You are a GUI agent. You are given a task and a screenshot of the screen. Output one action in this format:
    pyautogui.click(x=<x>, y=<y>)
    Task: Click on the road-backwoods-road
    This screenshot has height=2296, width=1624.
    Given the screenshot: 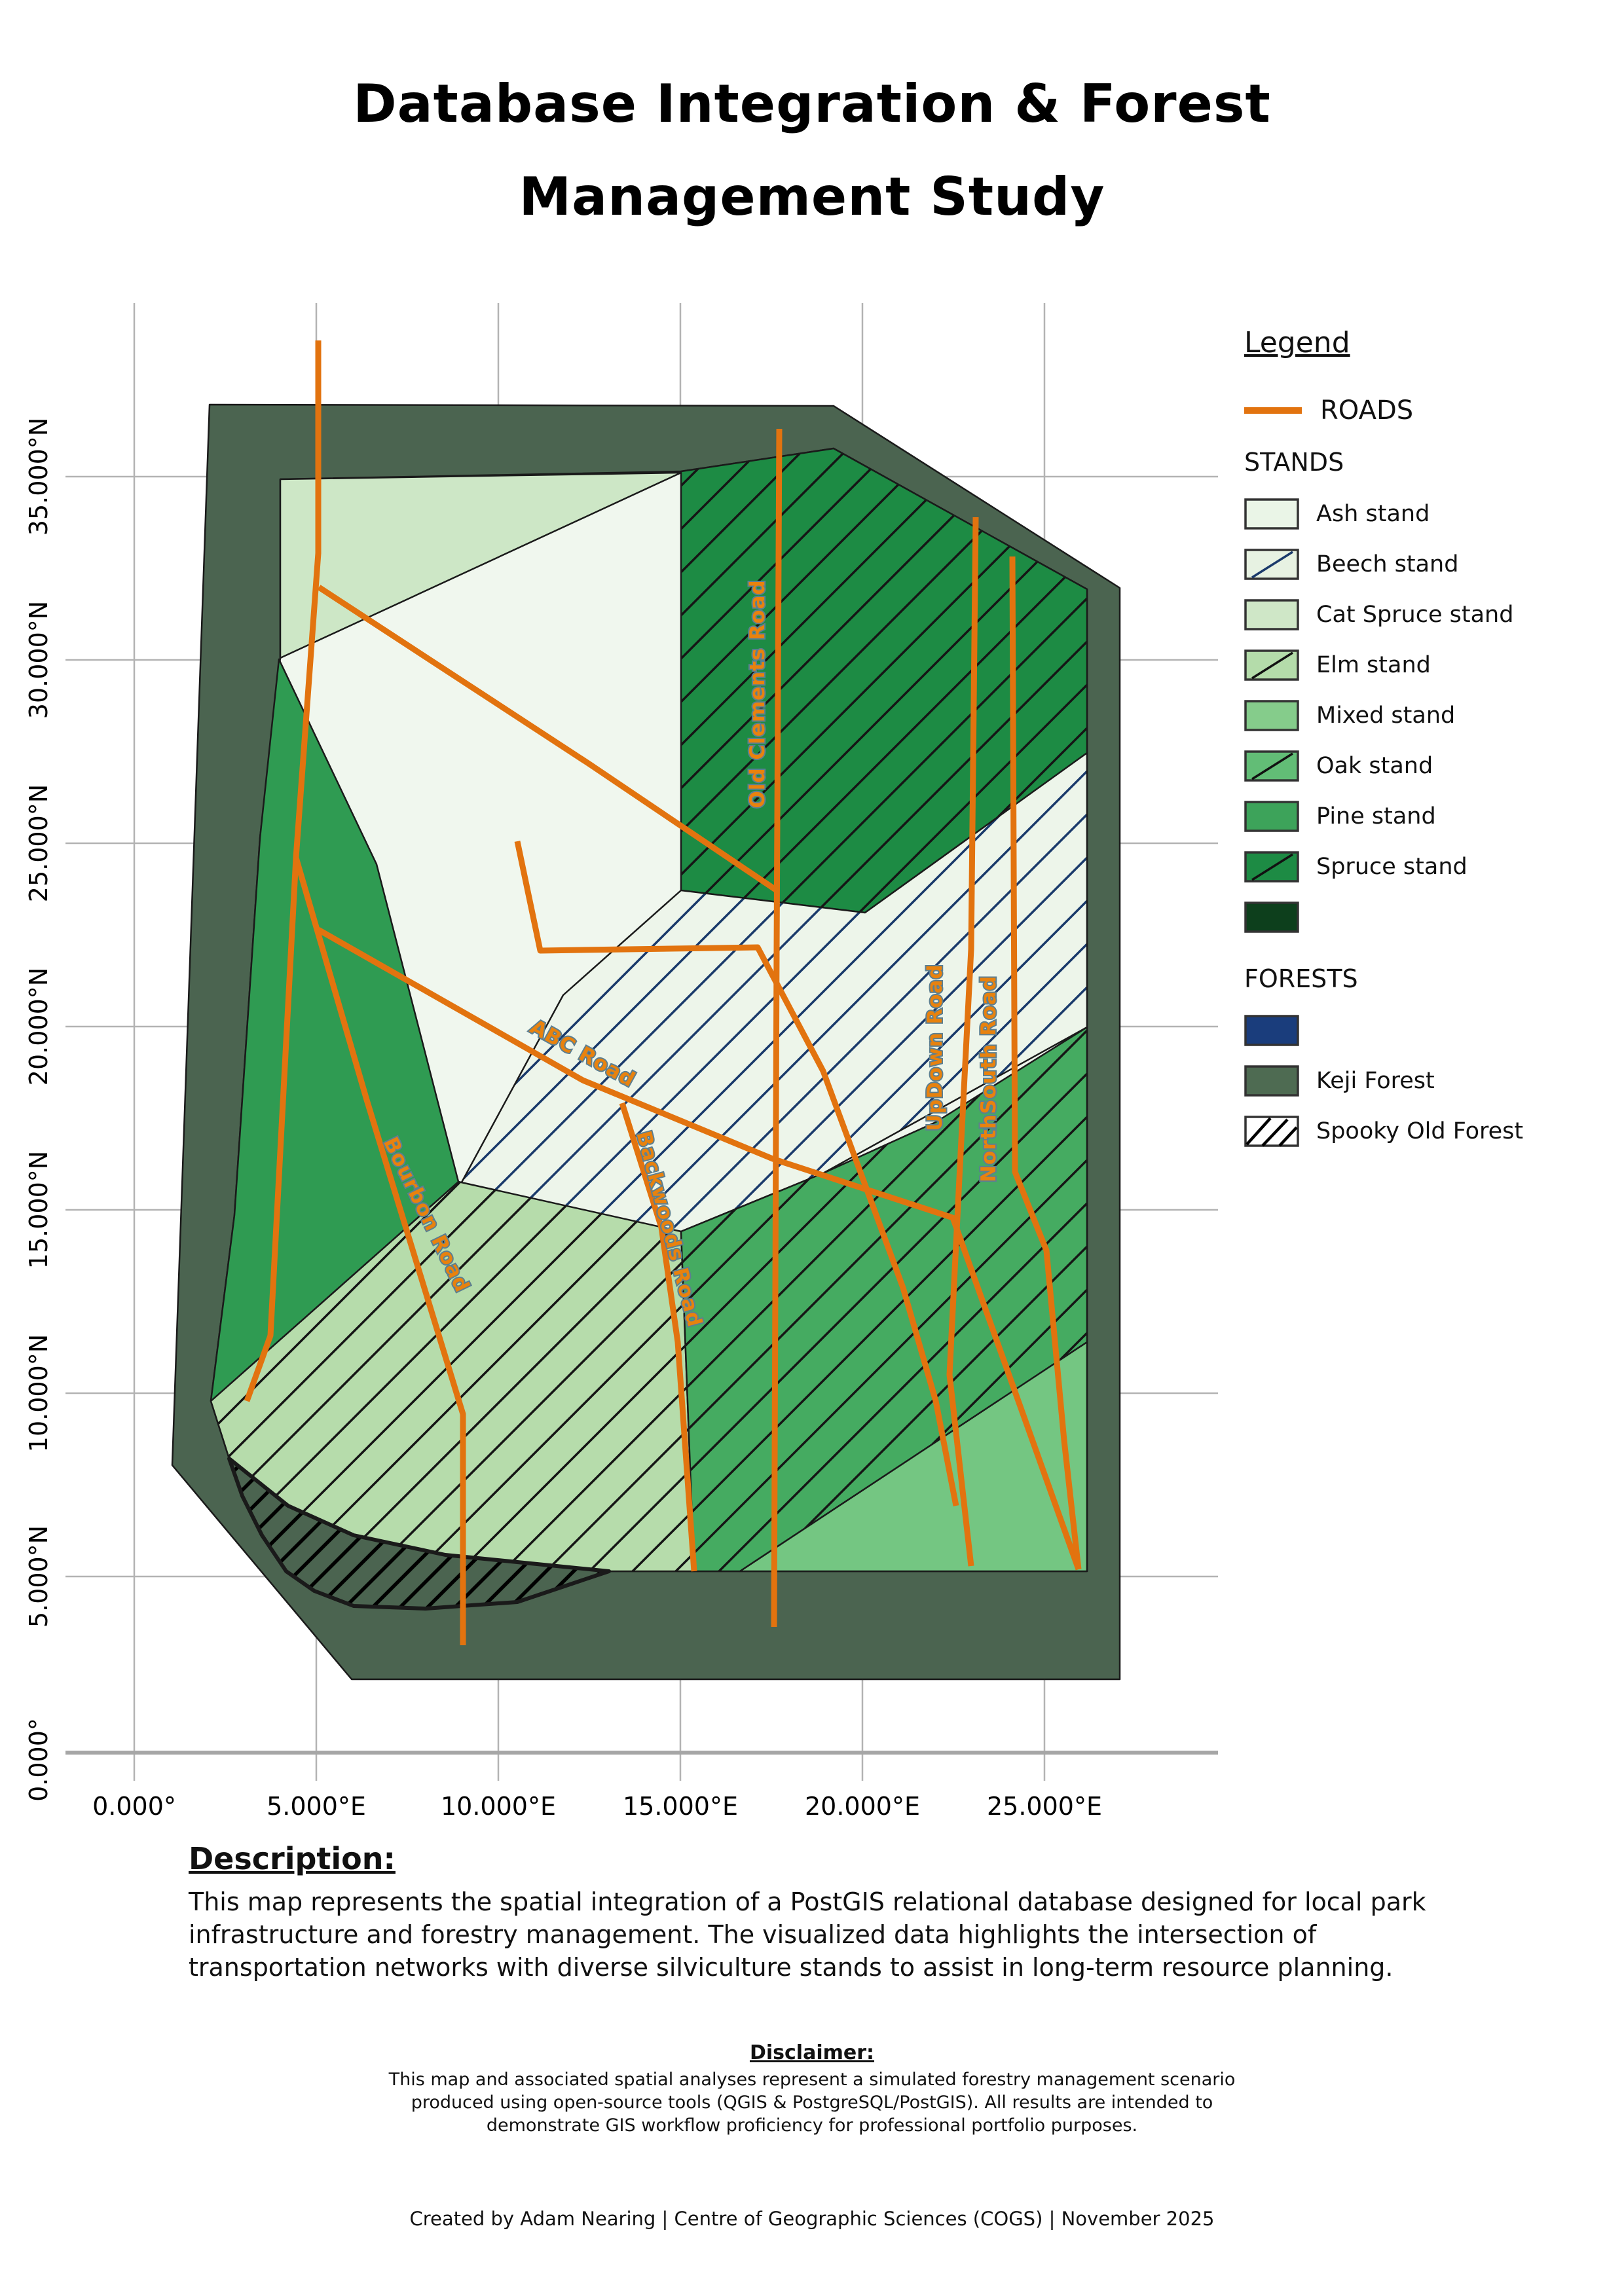 What is the action you would take?
    pyautogui.click(x=658, y=1337)
    